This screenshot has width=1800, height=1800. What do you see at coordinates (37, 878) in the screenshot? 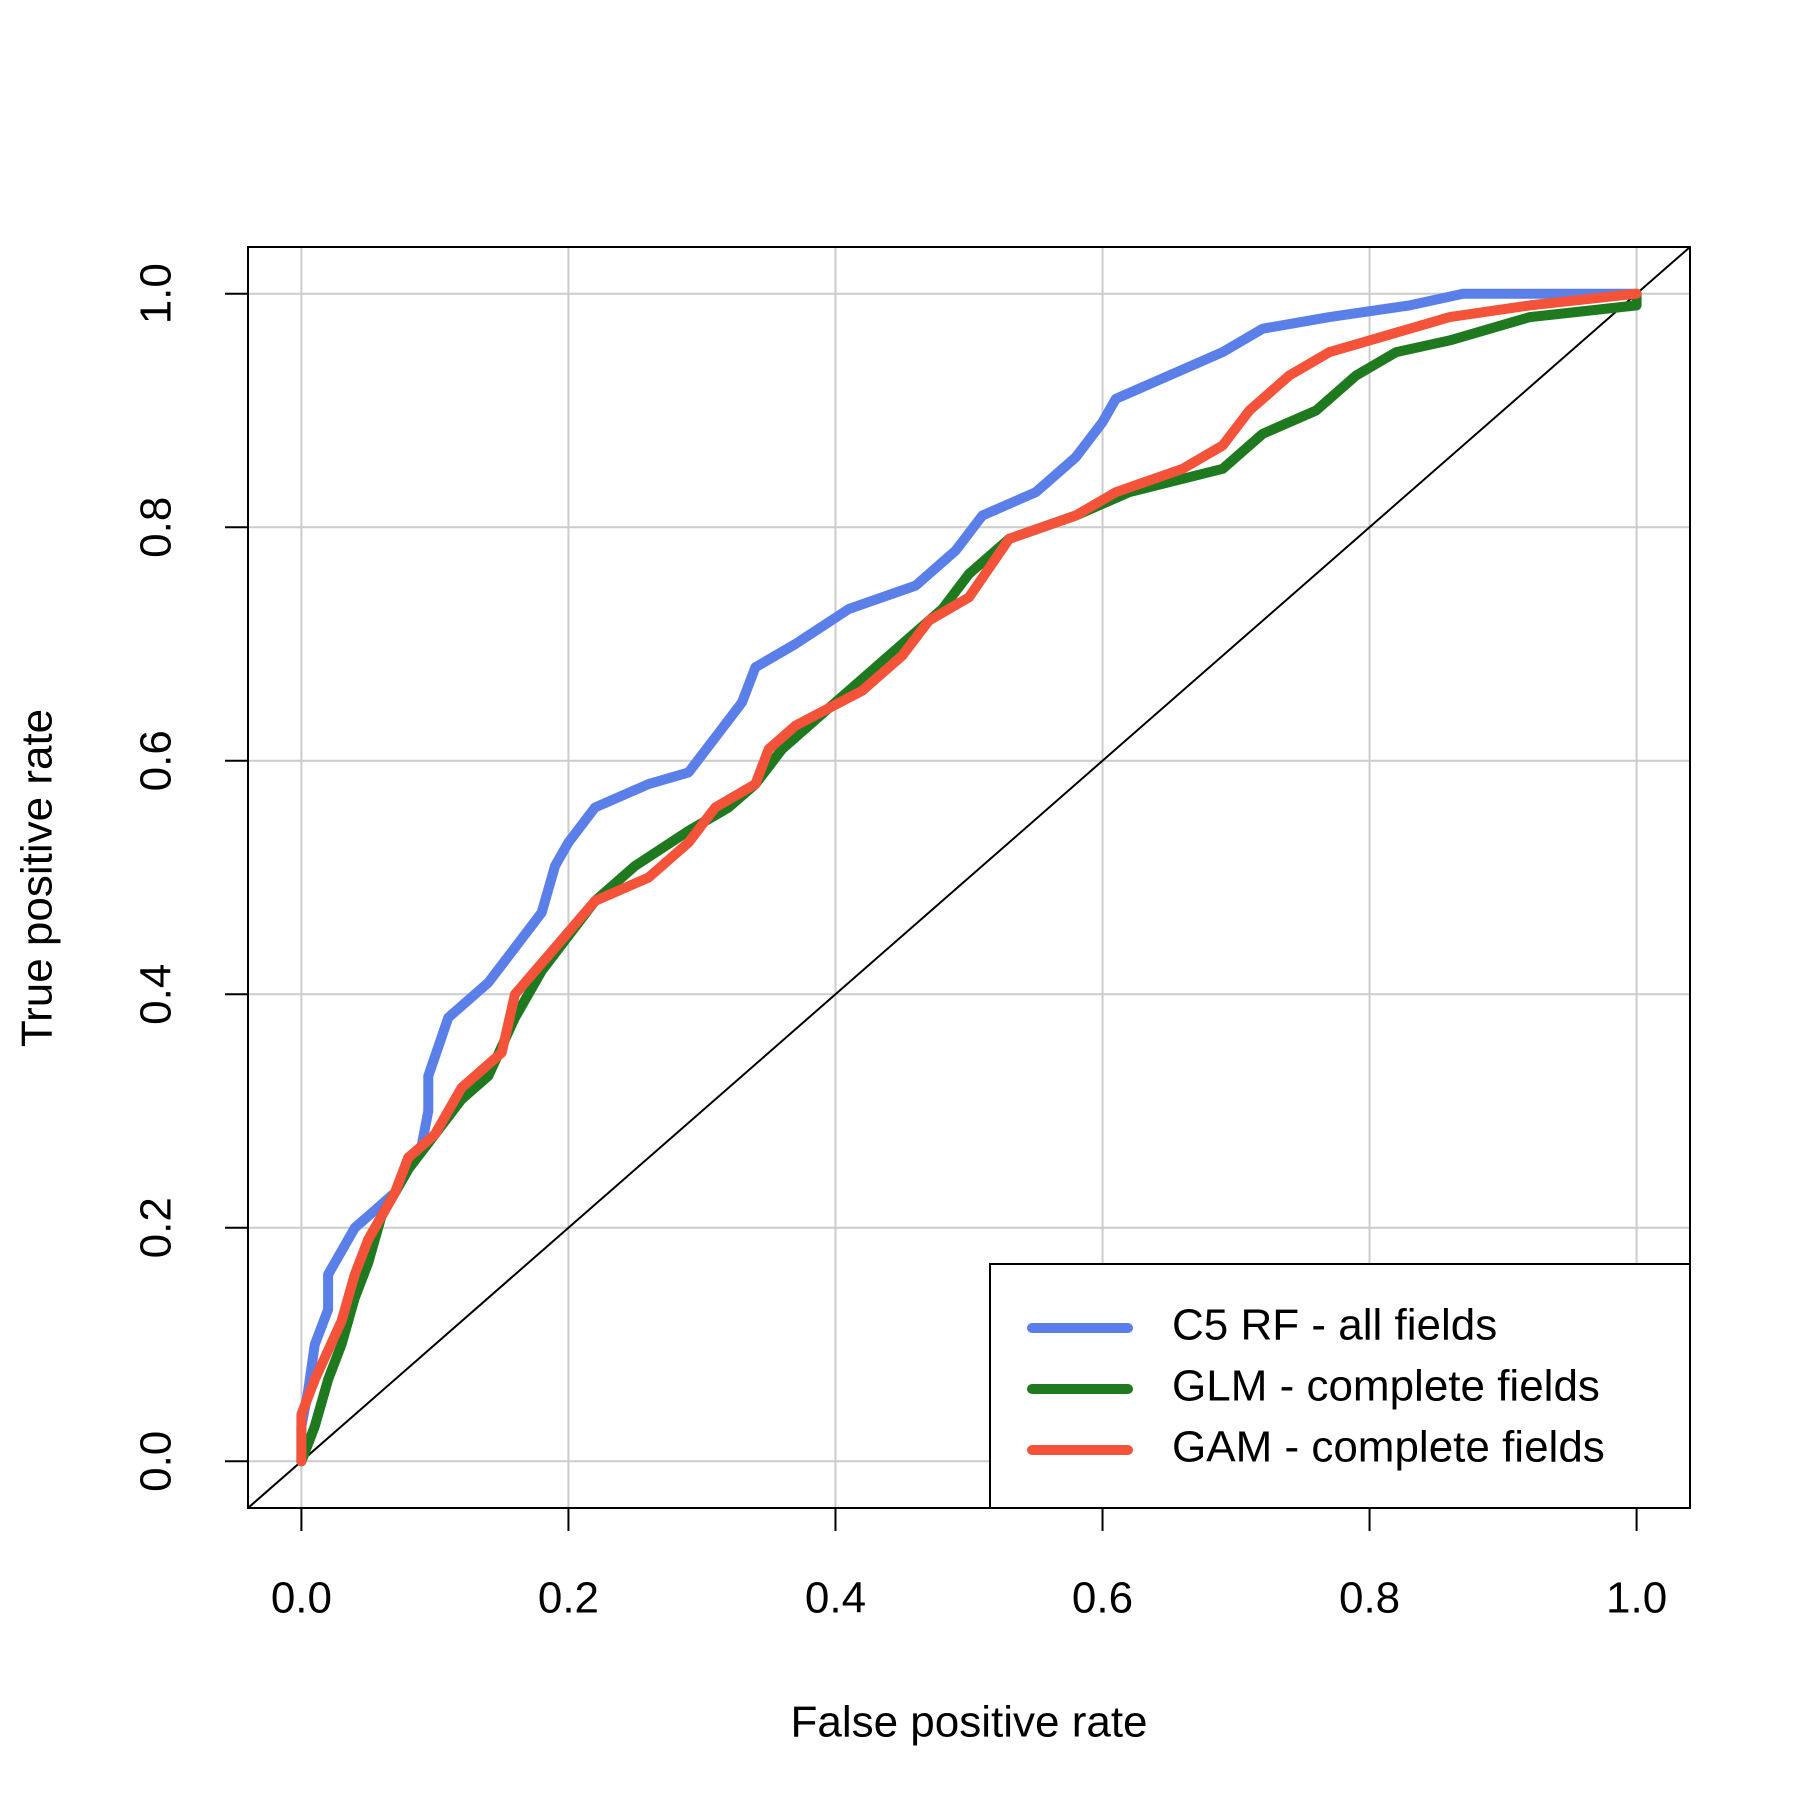
I see `y-axis-title: True positive rate` at bounding box center [37, 878].